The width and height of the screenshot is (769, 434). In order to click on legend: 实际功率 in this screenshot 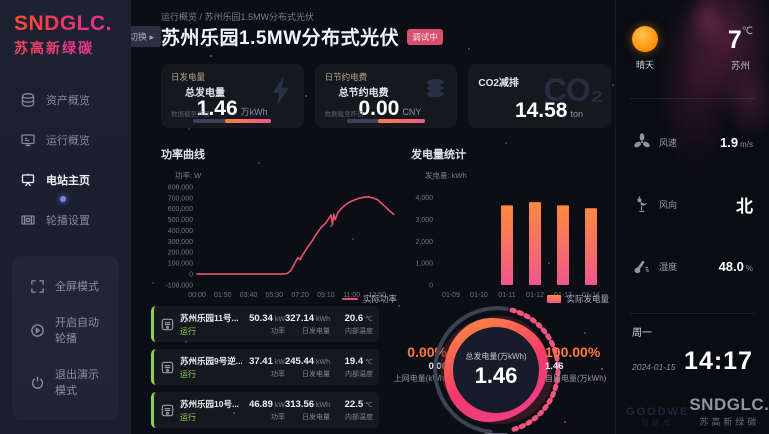, I will do `click(369, 299)`.